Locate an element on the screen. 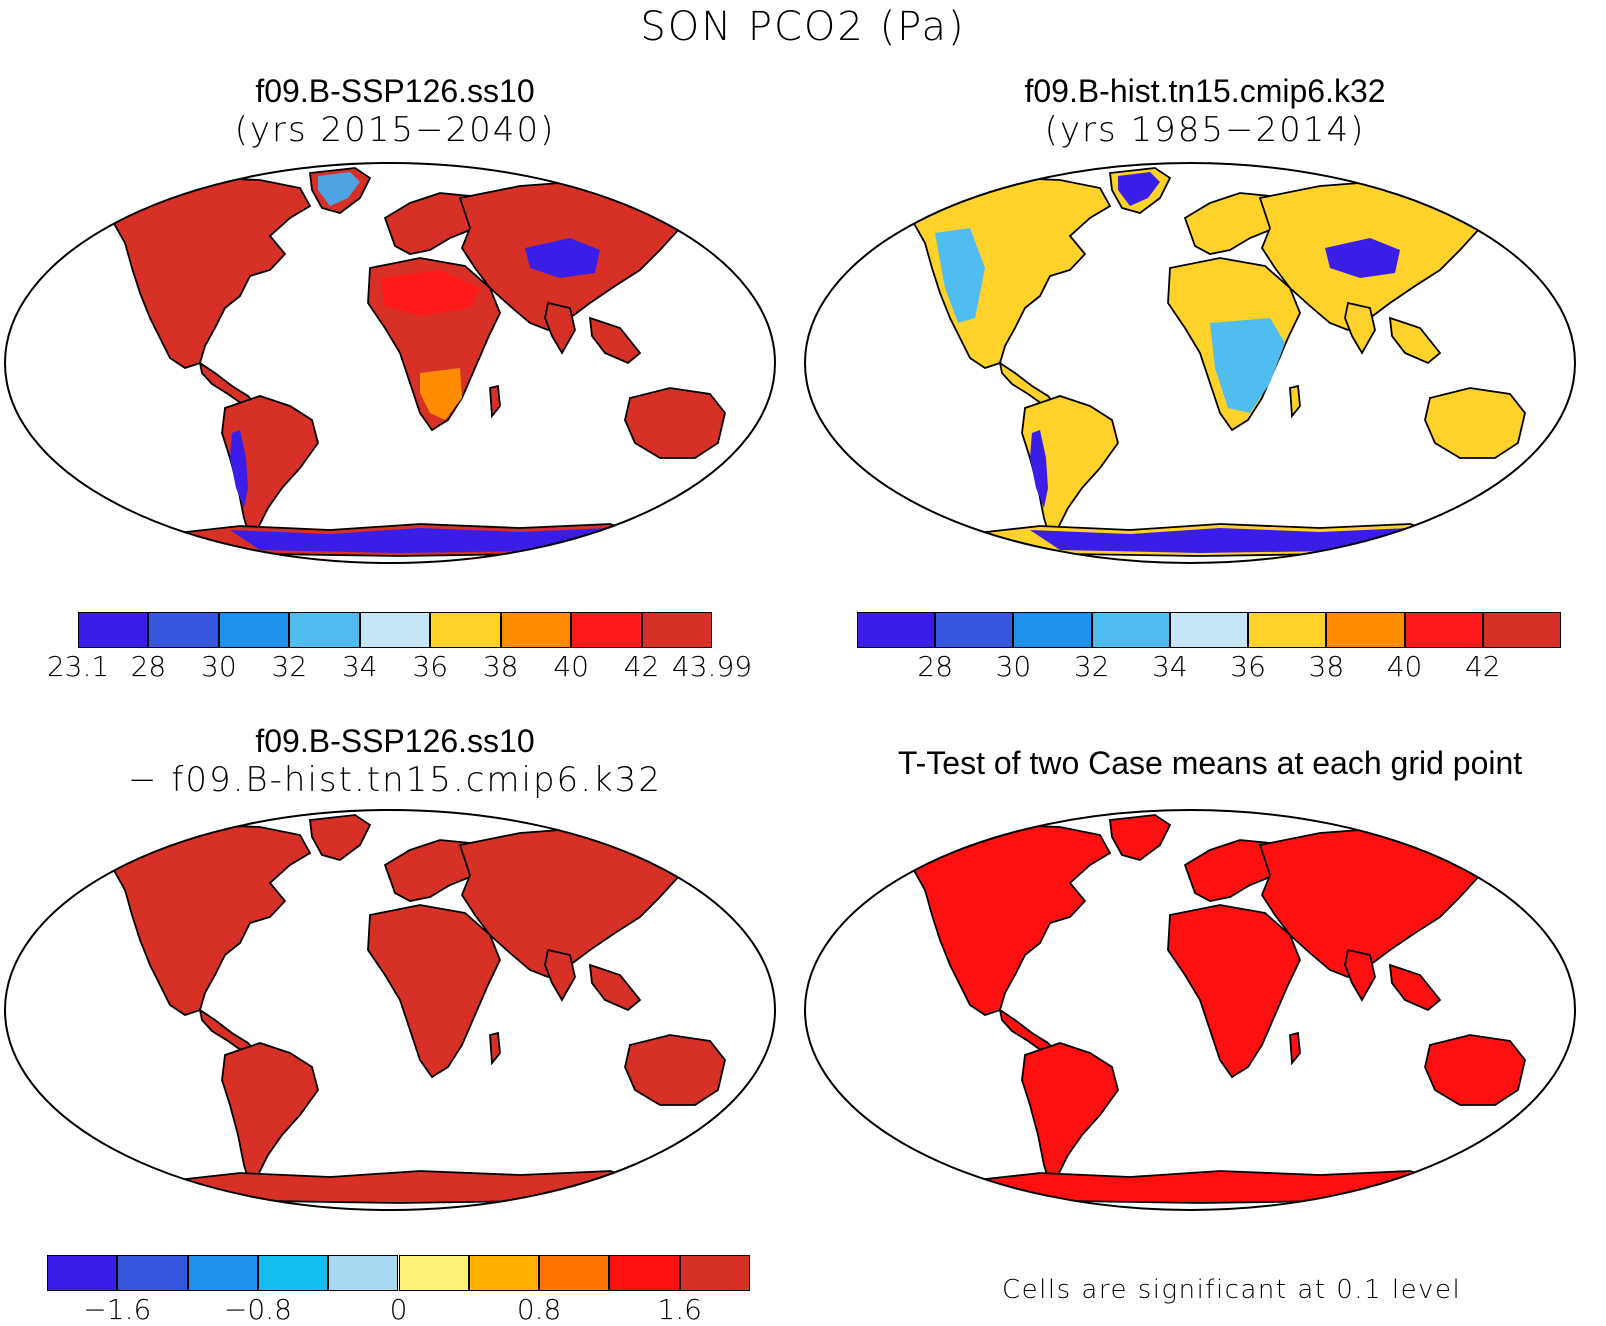  map-bottom-right is located at coordinates (1190, 1010).